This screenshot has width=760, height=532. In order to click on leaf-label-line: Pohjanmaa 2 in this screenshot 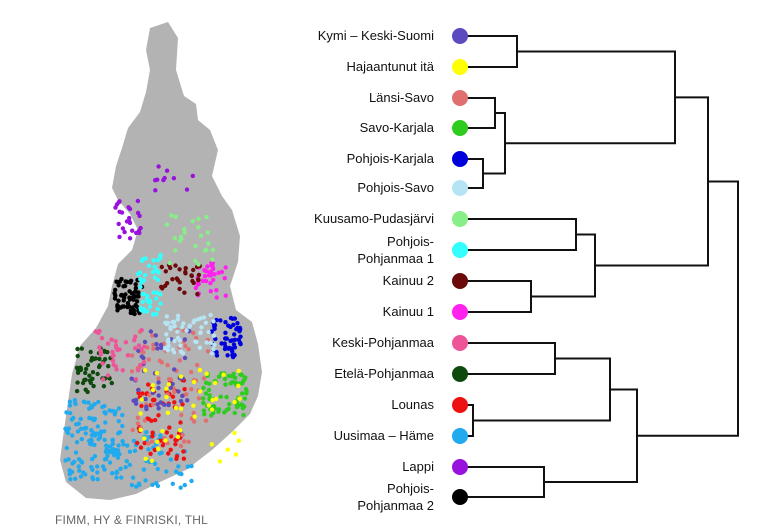, I will do `click(395, 505)`.